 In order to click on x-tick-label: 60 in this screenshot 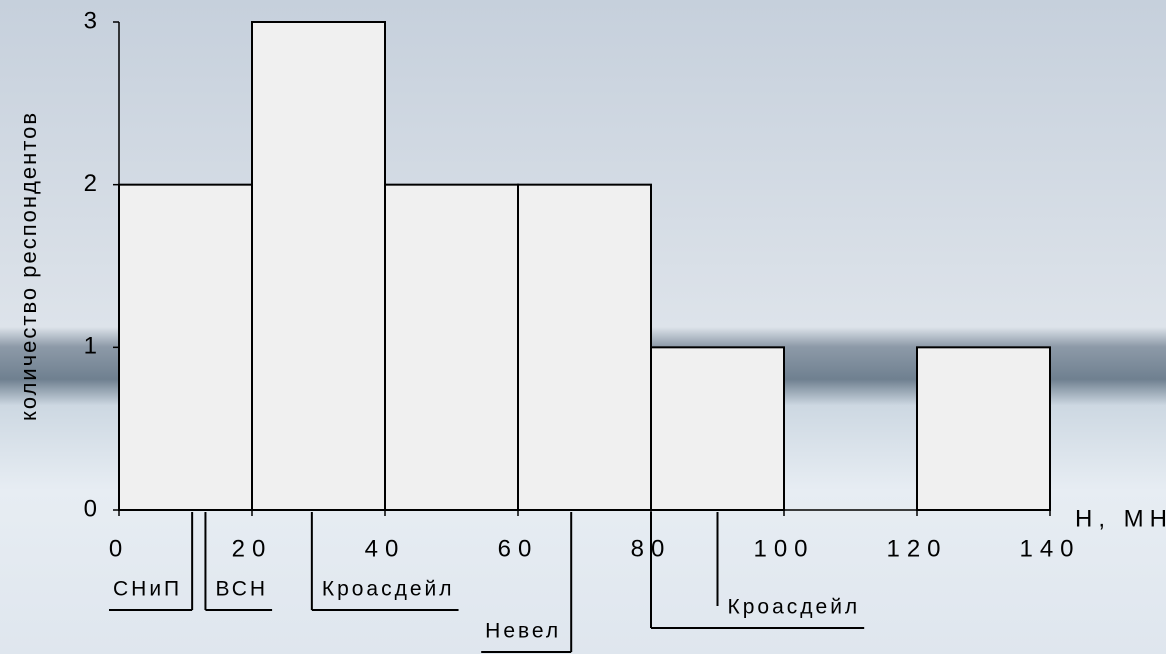, I will do `click(518, 548)`.